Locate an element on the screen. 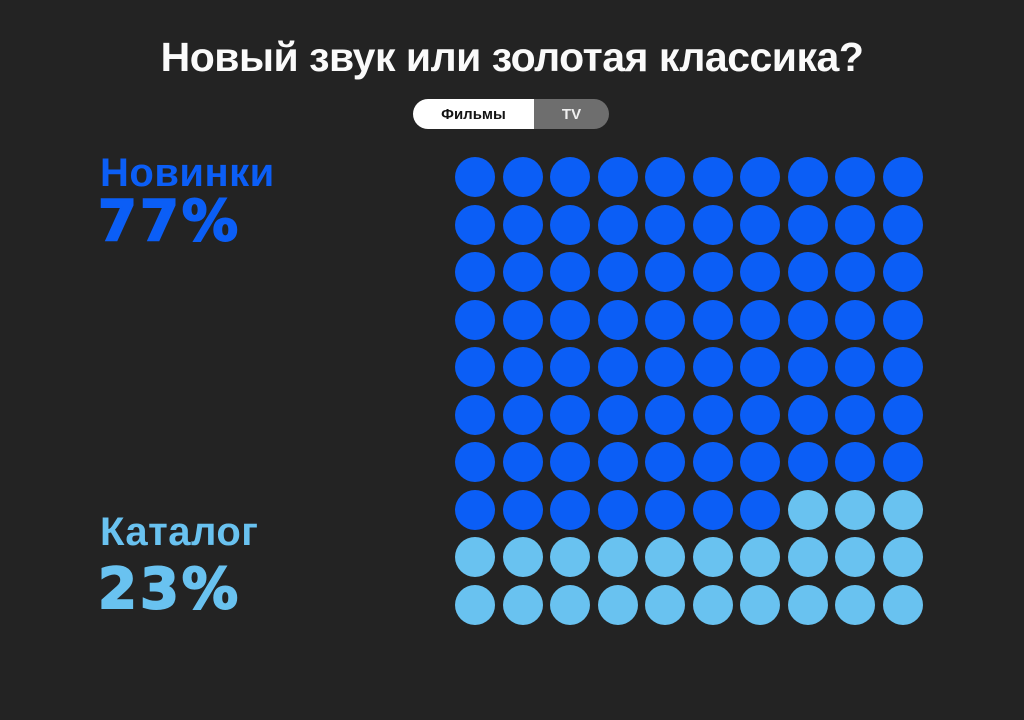  content-type-toggle: Фильмы TV is located at coordinates (511, 114).